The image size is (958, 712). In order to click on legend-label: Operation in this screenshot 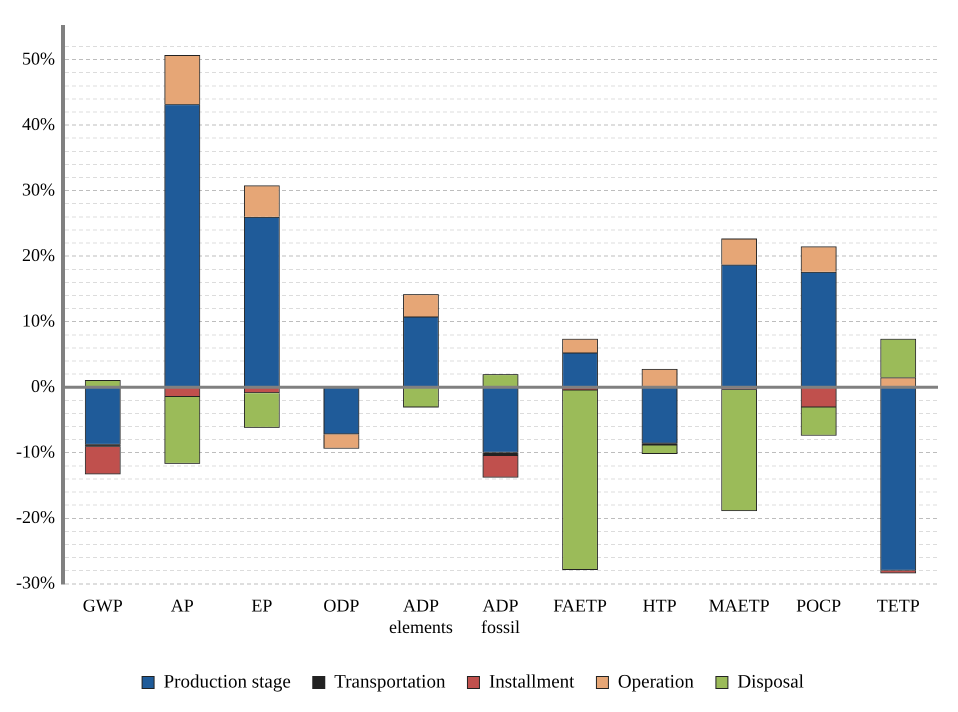, I will do `click(656, 681)`.